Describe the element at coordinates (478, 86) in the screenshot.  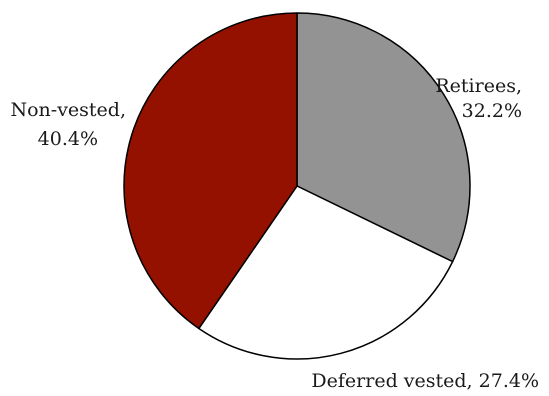
I see `slice-label-retirees: Retirees,` at that location.